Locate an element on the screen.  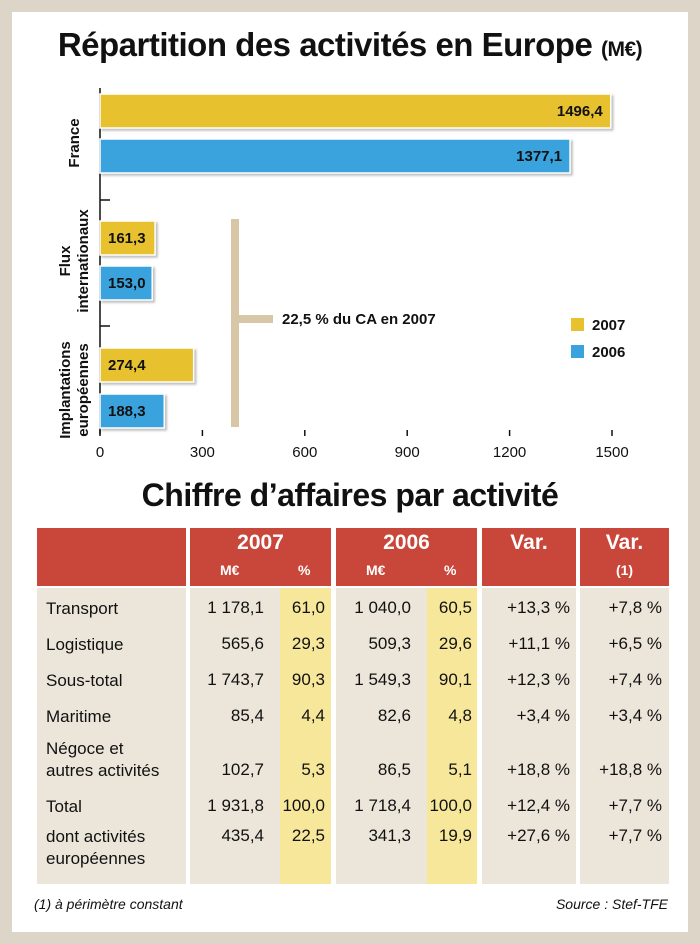
bar-value-label-2007-1: 161,3 is located at coordinates (127, 238).